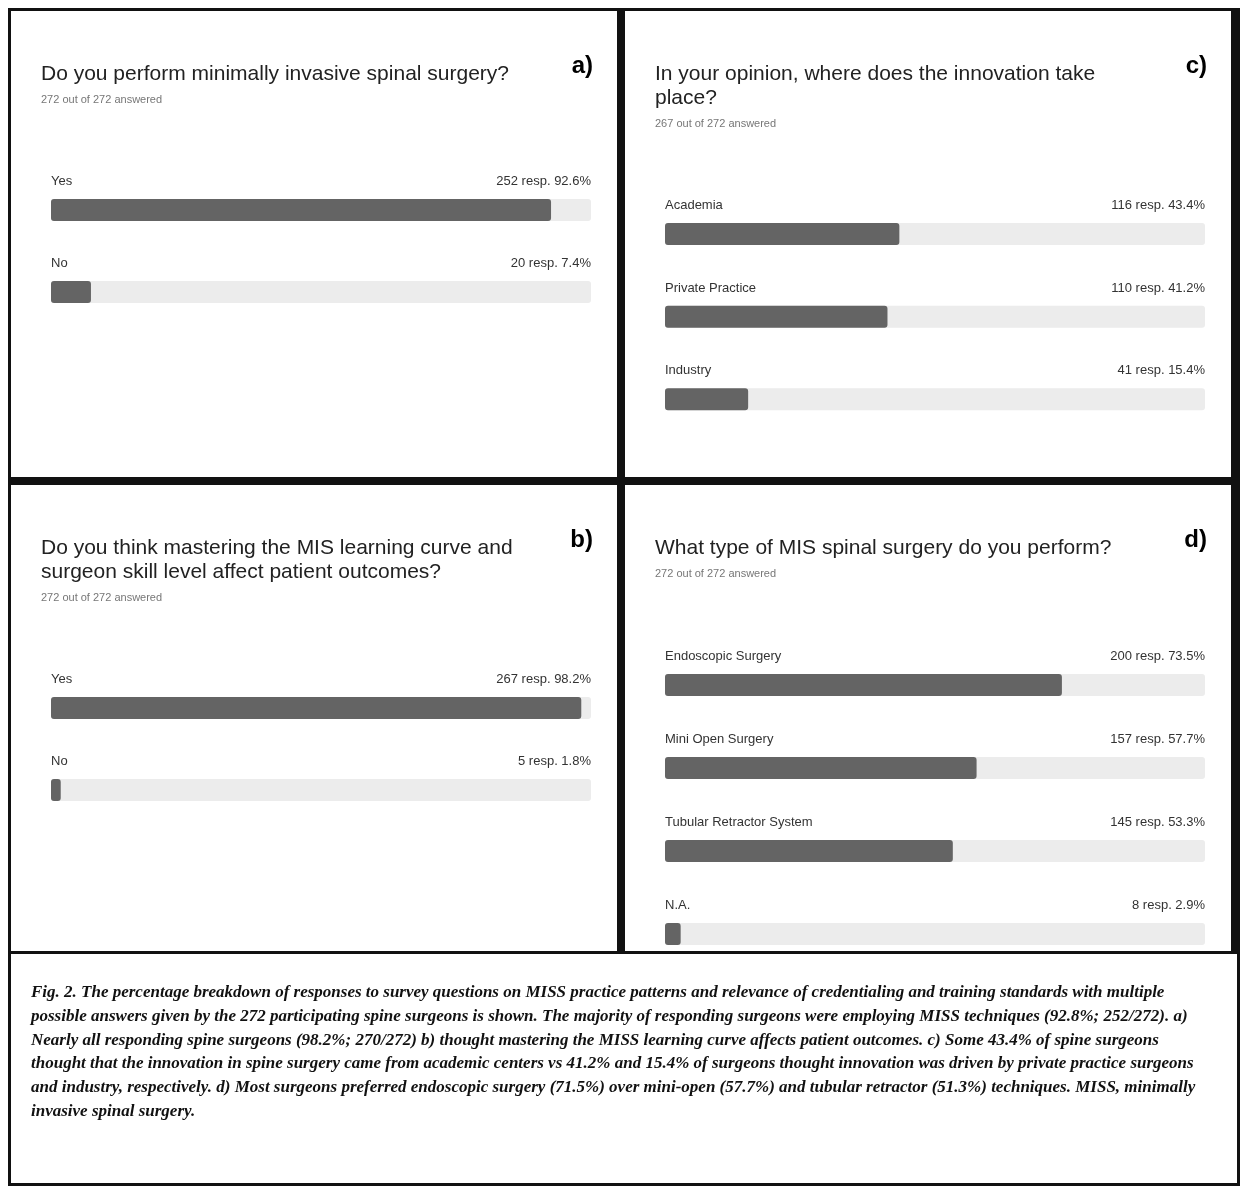 Image resolution: width=1246 pixels, height=1193 pixels. Describe the element at coordinates (673, 934) in the screenshot. I see `bar` at that location.